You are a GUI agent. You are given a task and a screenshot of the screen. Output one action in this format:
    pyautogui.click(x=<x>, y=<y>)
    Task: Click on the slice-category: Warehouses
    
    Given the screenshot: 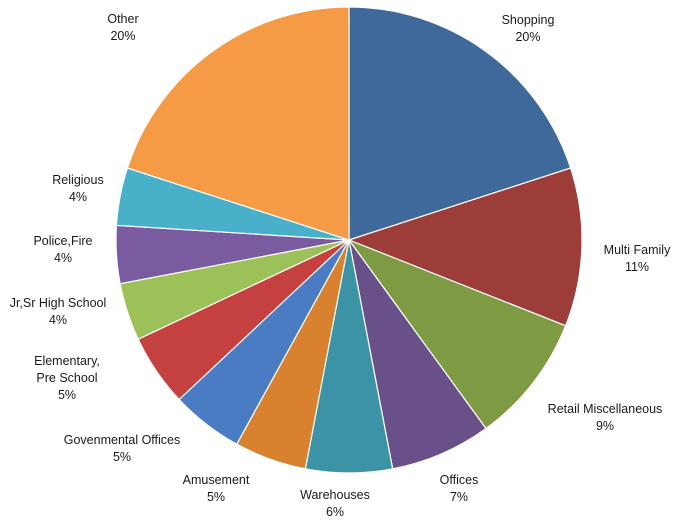 What is the action you would take?
    pyautogui.click(x=335, y=495)
    